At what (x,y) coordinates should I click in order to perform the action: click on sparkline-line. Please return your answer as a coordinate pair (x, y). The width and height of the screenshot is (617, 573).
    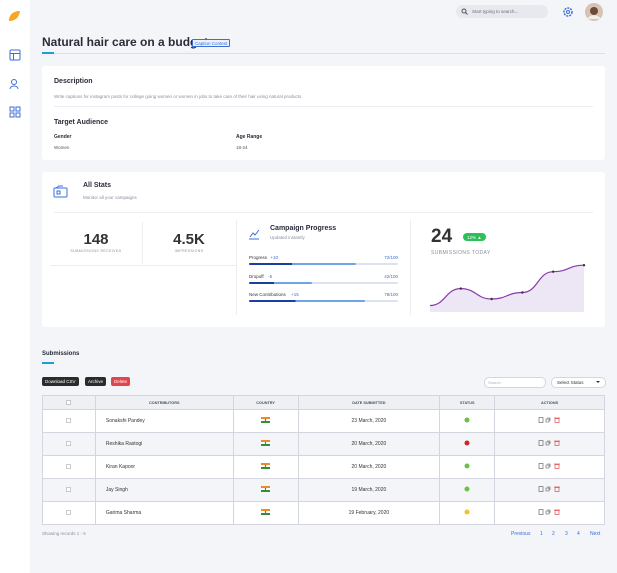
    Looking at the image, I should click on (507, 285).